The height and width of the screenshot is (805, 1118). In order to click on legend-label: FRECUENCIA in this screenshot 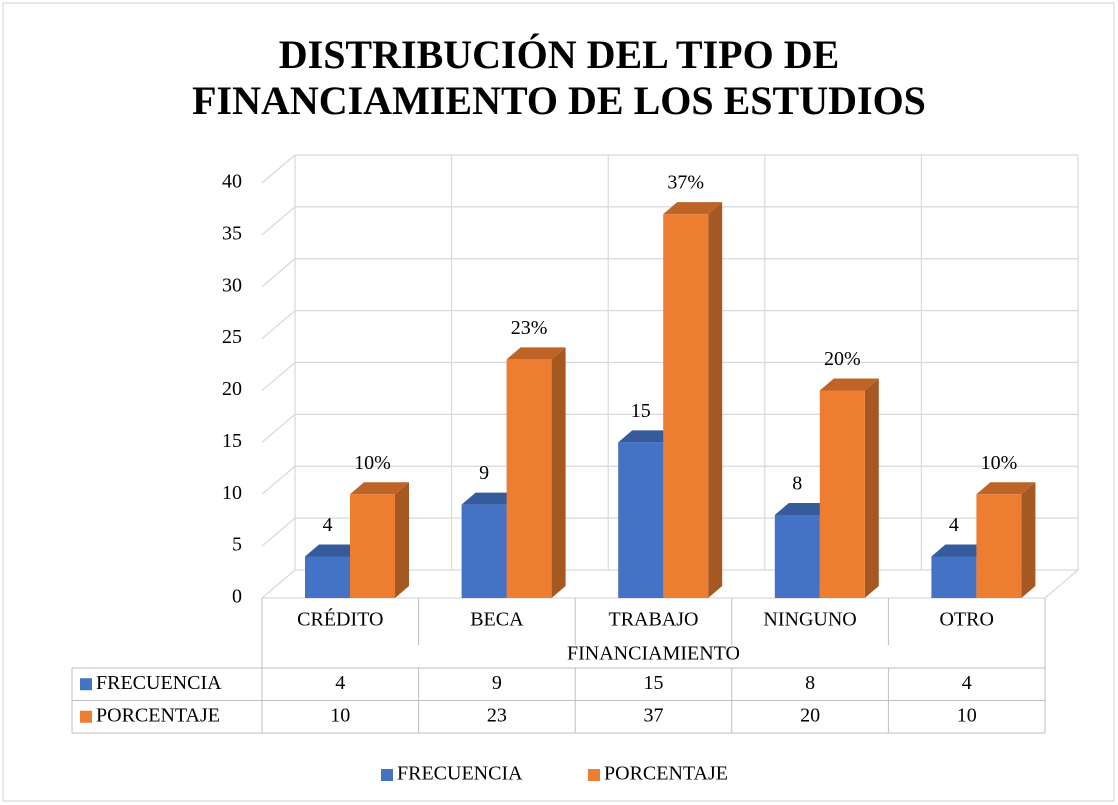, I will do `click(460, 774)`.